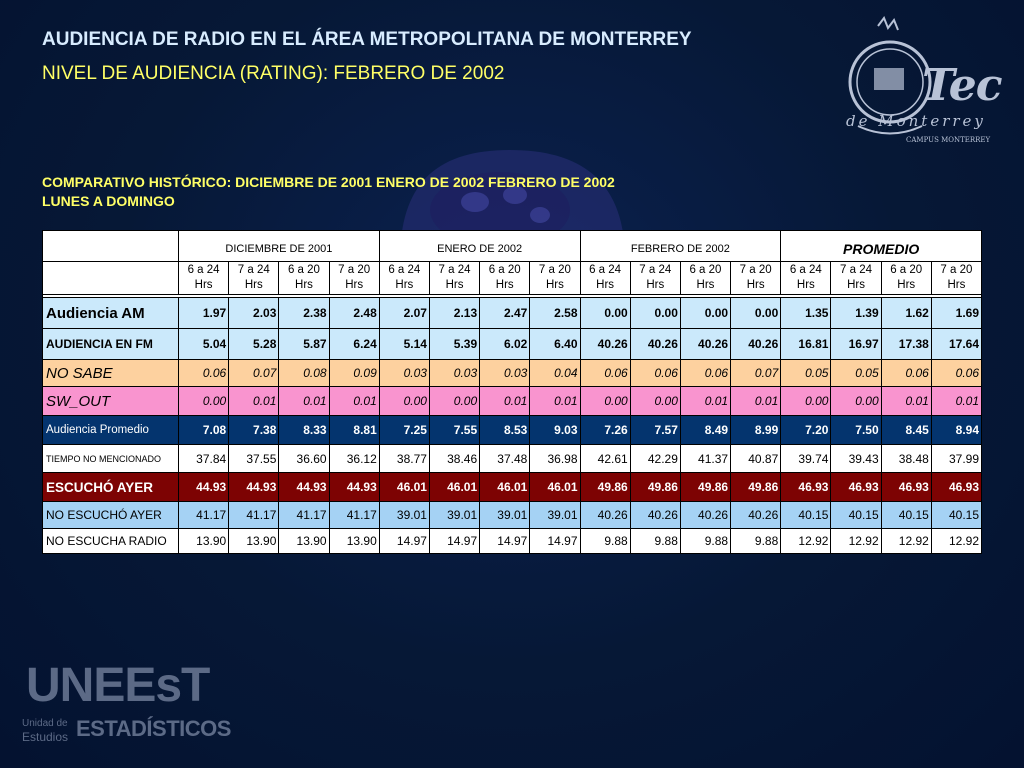  Describe the element at coordinates (512, 296) in the screenshot. I see `table-gap-cell` at that location.